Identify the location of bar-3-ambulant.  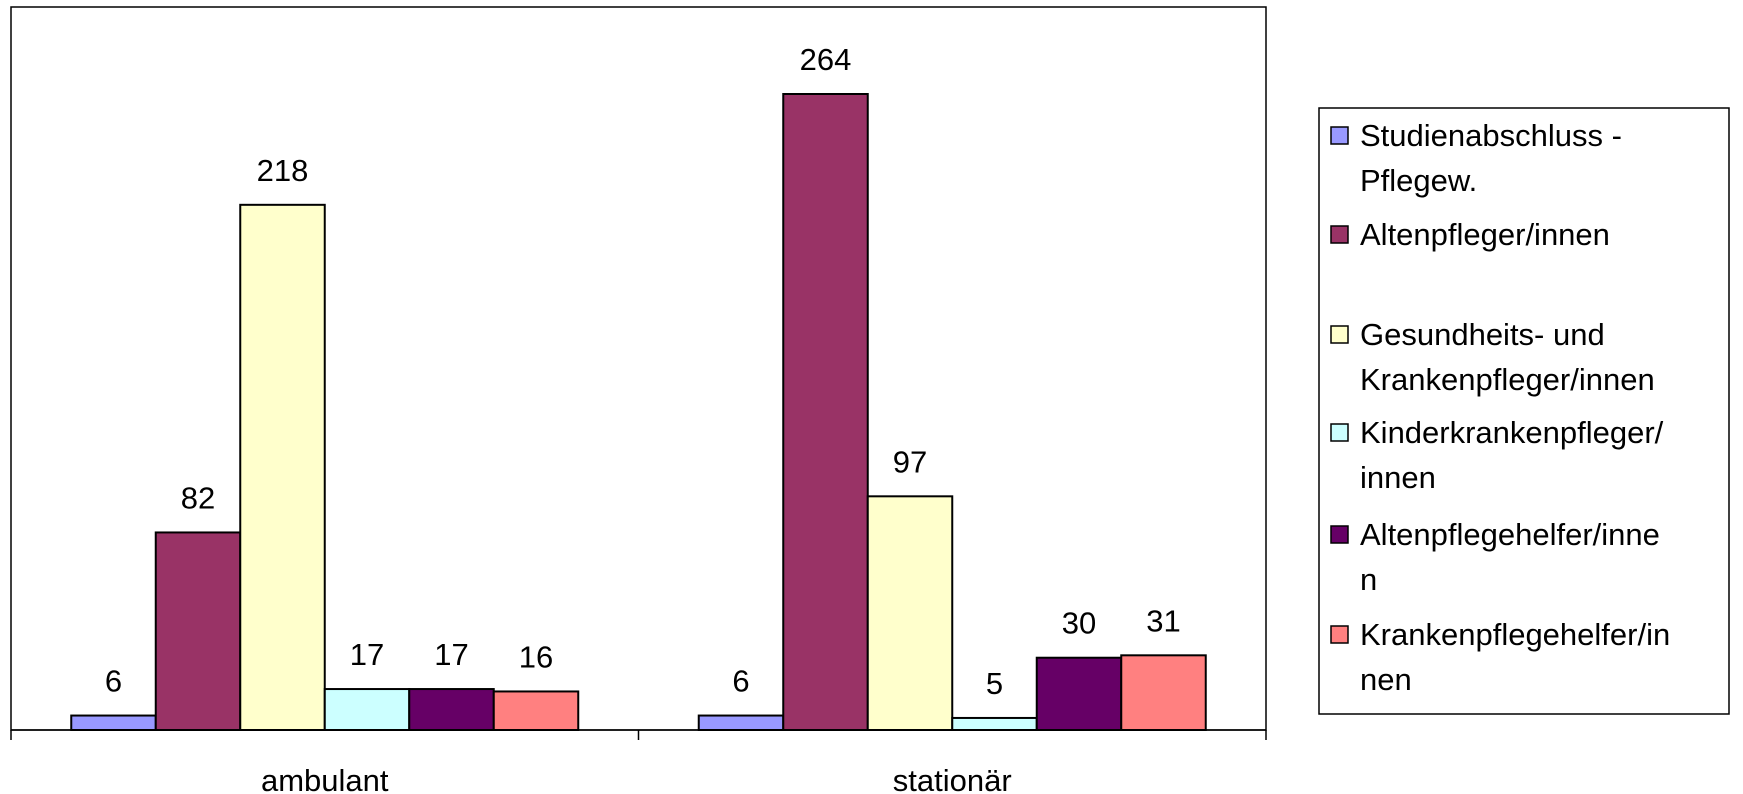
(282, 467).